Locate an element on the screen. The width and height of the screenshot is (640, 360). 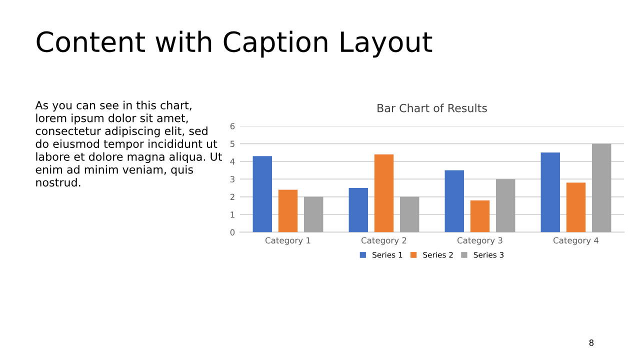
text: Content with Caption Layout is located at coordinates (234, 44).